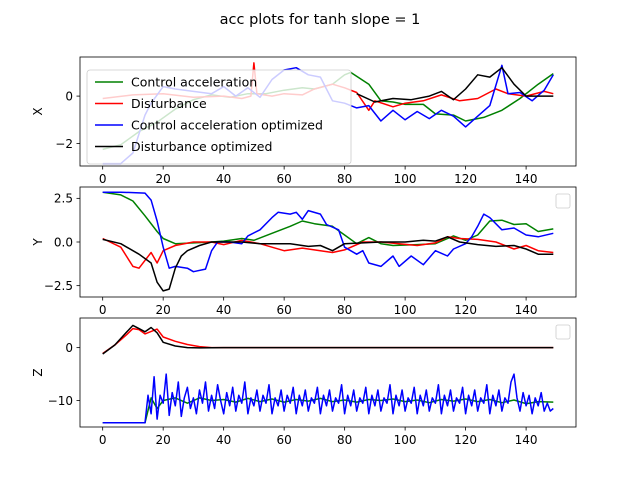 The height and width of the screenshot is (480, 640). What do you see at coordinates (38, 242) in the screenshot?
I see `y-axis-label: Y` at bounding box center [38, 242].